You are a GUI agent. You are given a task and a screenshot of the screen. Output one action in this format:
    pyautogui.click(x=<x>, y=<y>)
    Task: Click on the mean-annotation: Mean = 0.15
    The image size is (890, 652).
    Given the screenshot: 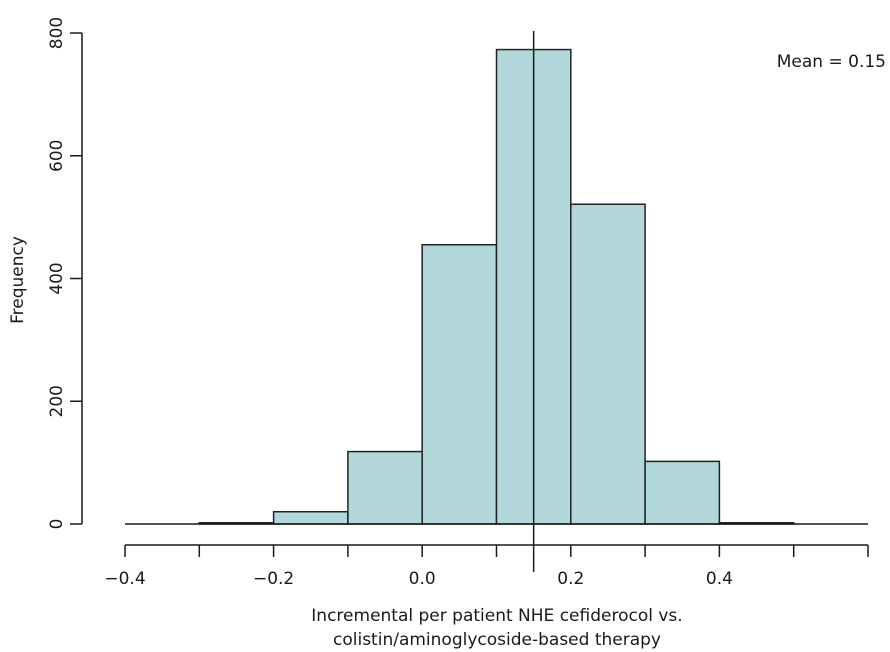 What is the action you would take?
    pyautogui.click(x=831, y=62)
    